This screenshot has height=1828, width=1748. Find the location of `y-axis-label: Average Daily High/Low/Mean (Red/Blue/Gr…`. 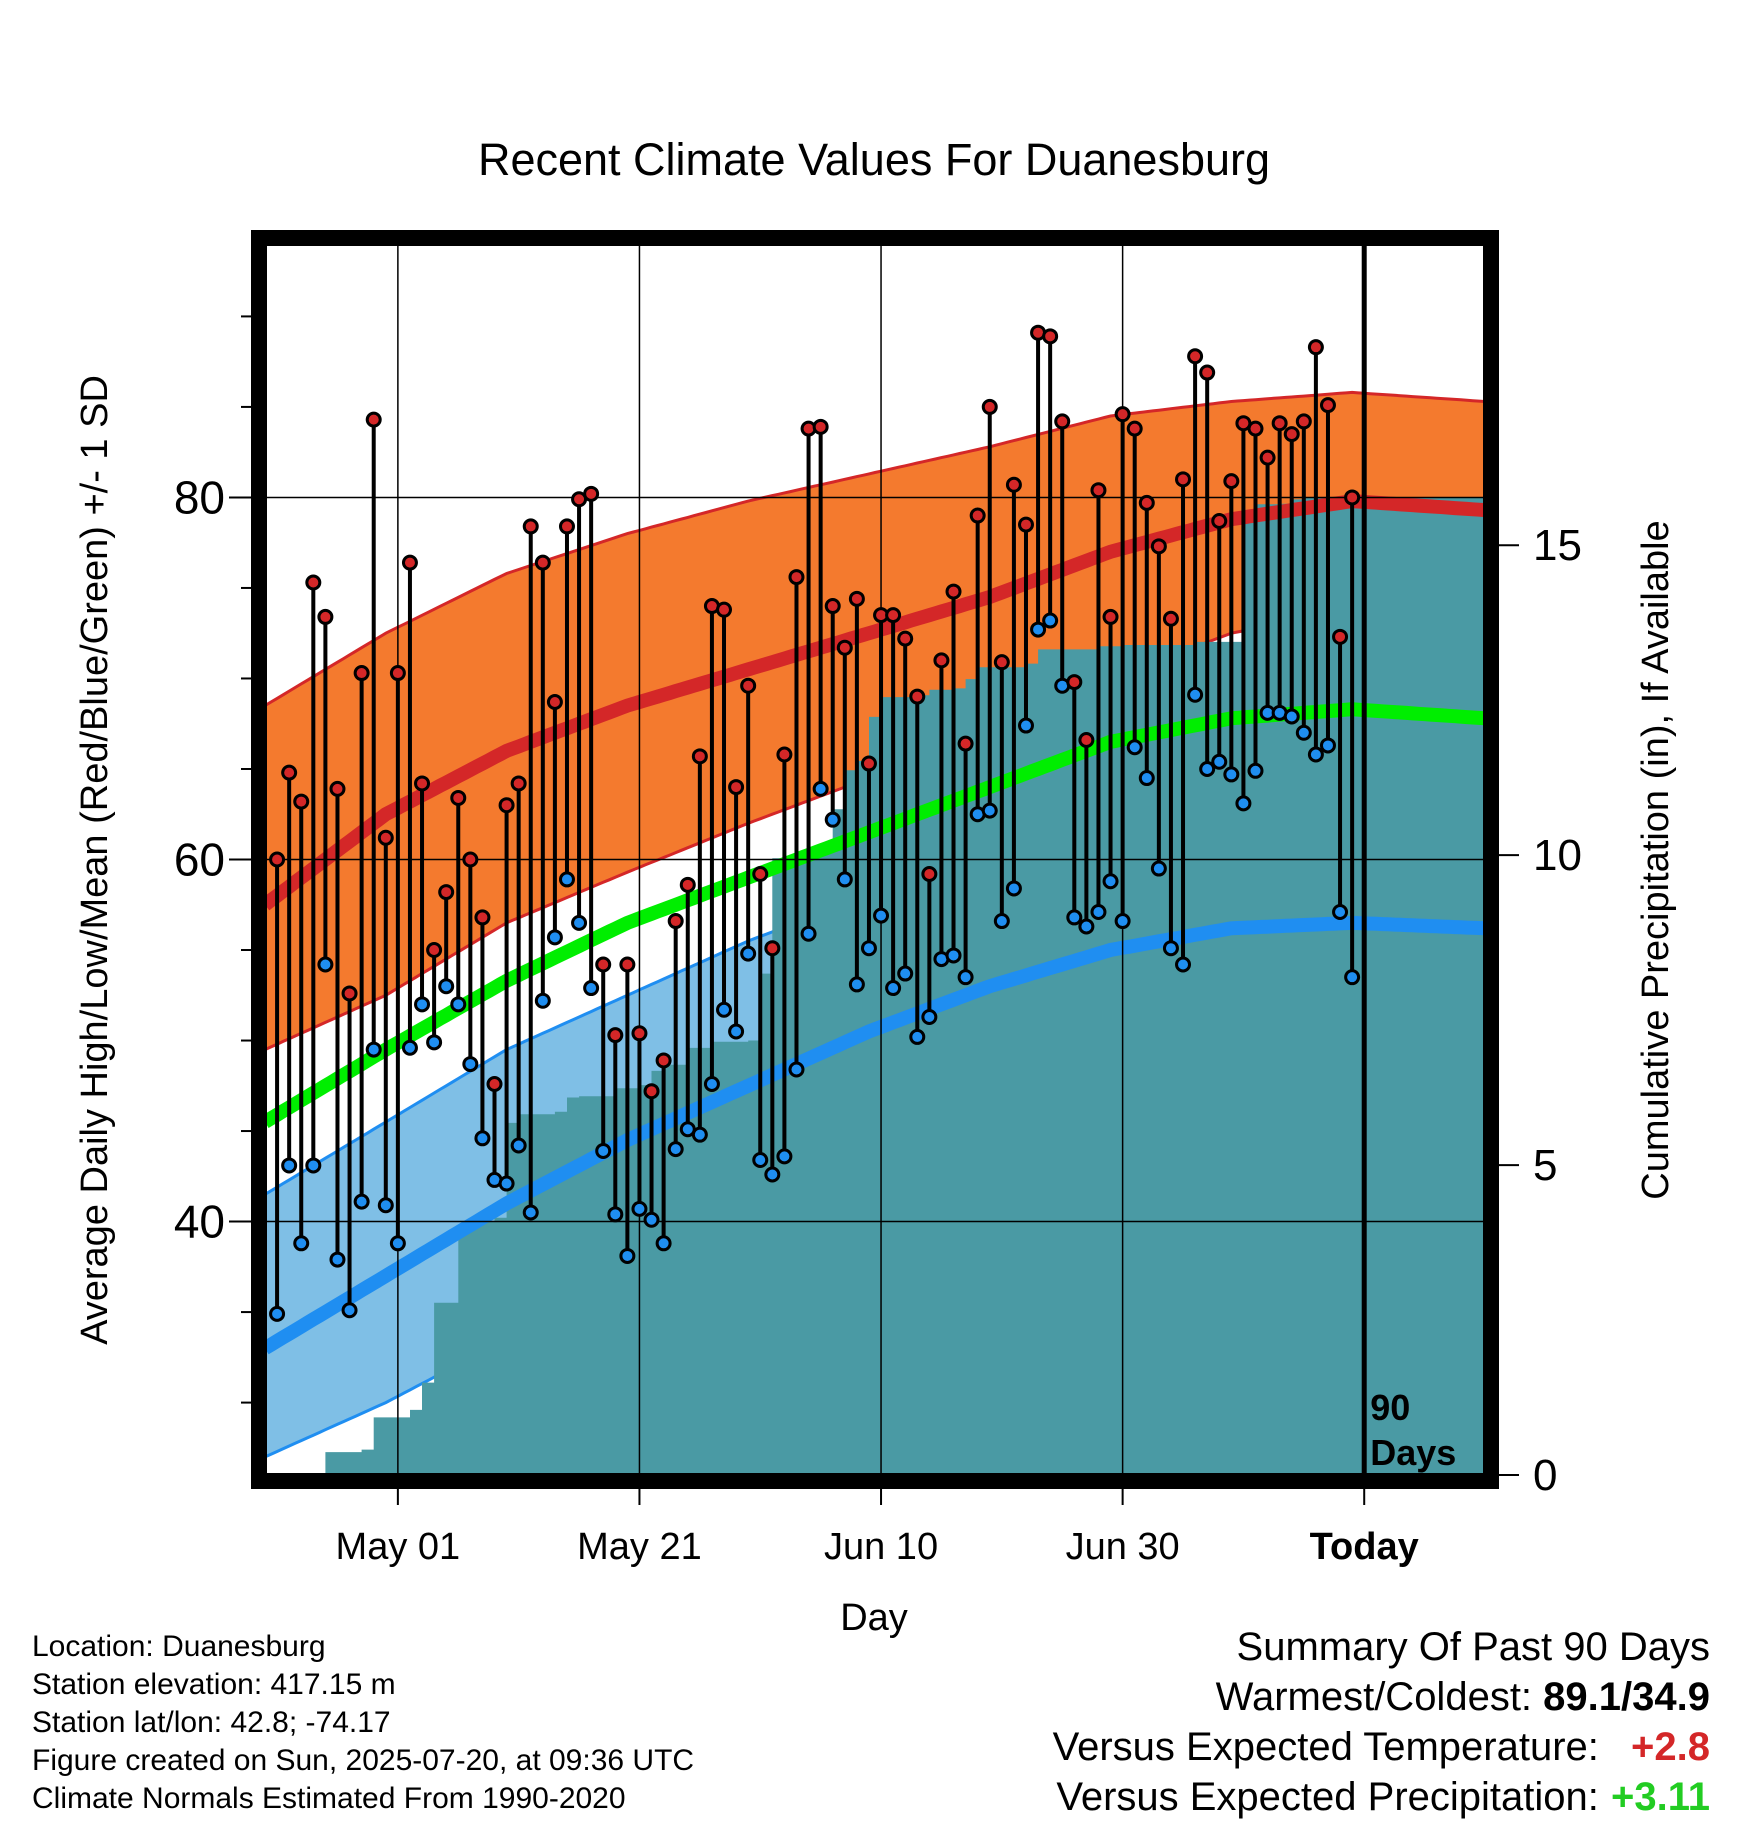

y-axis-label: Average Daily High/Low/Mean (Red/Blue/Gr… is located at coordinates (95, 860).